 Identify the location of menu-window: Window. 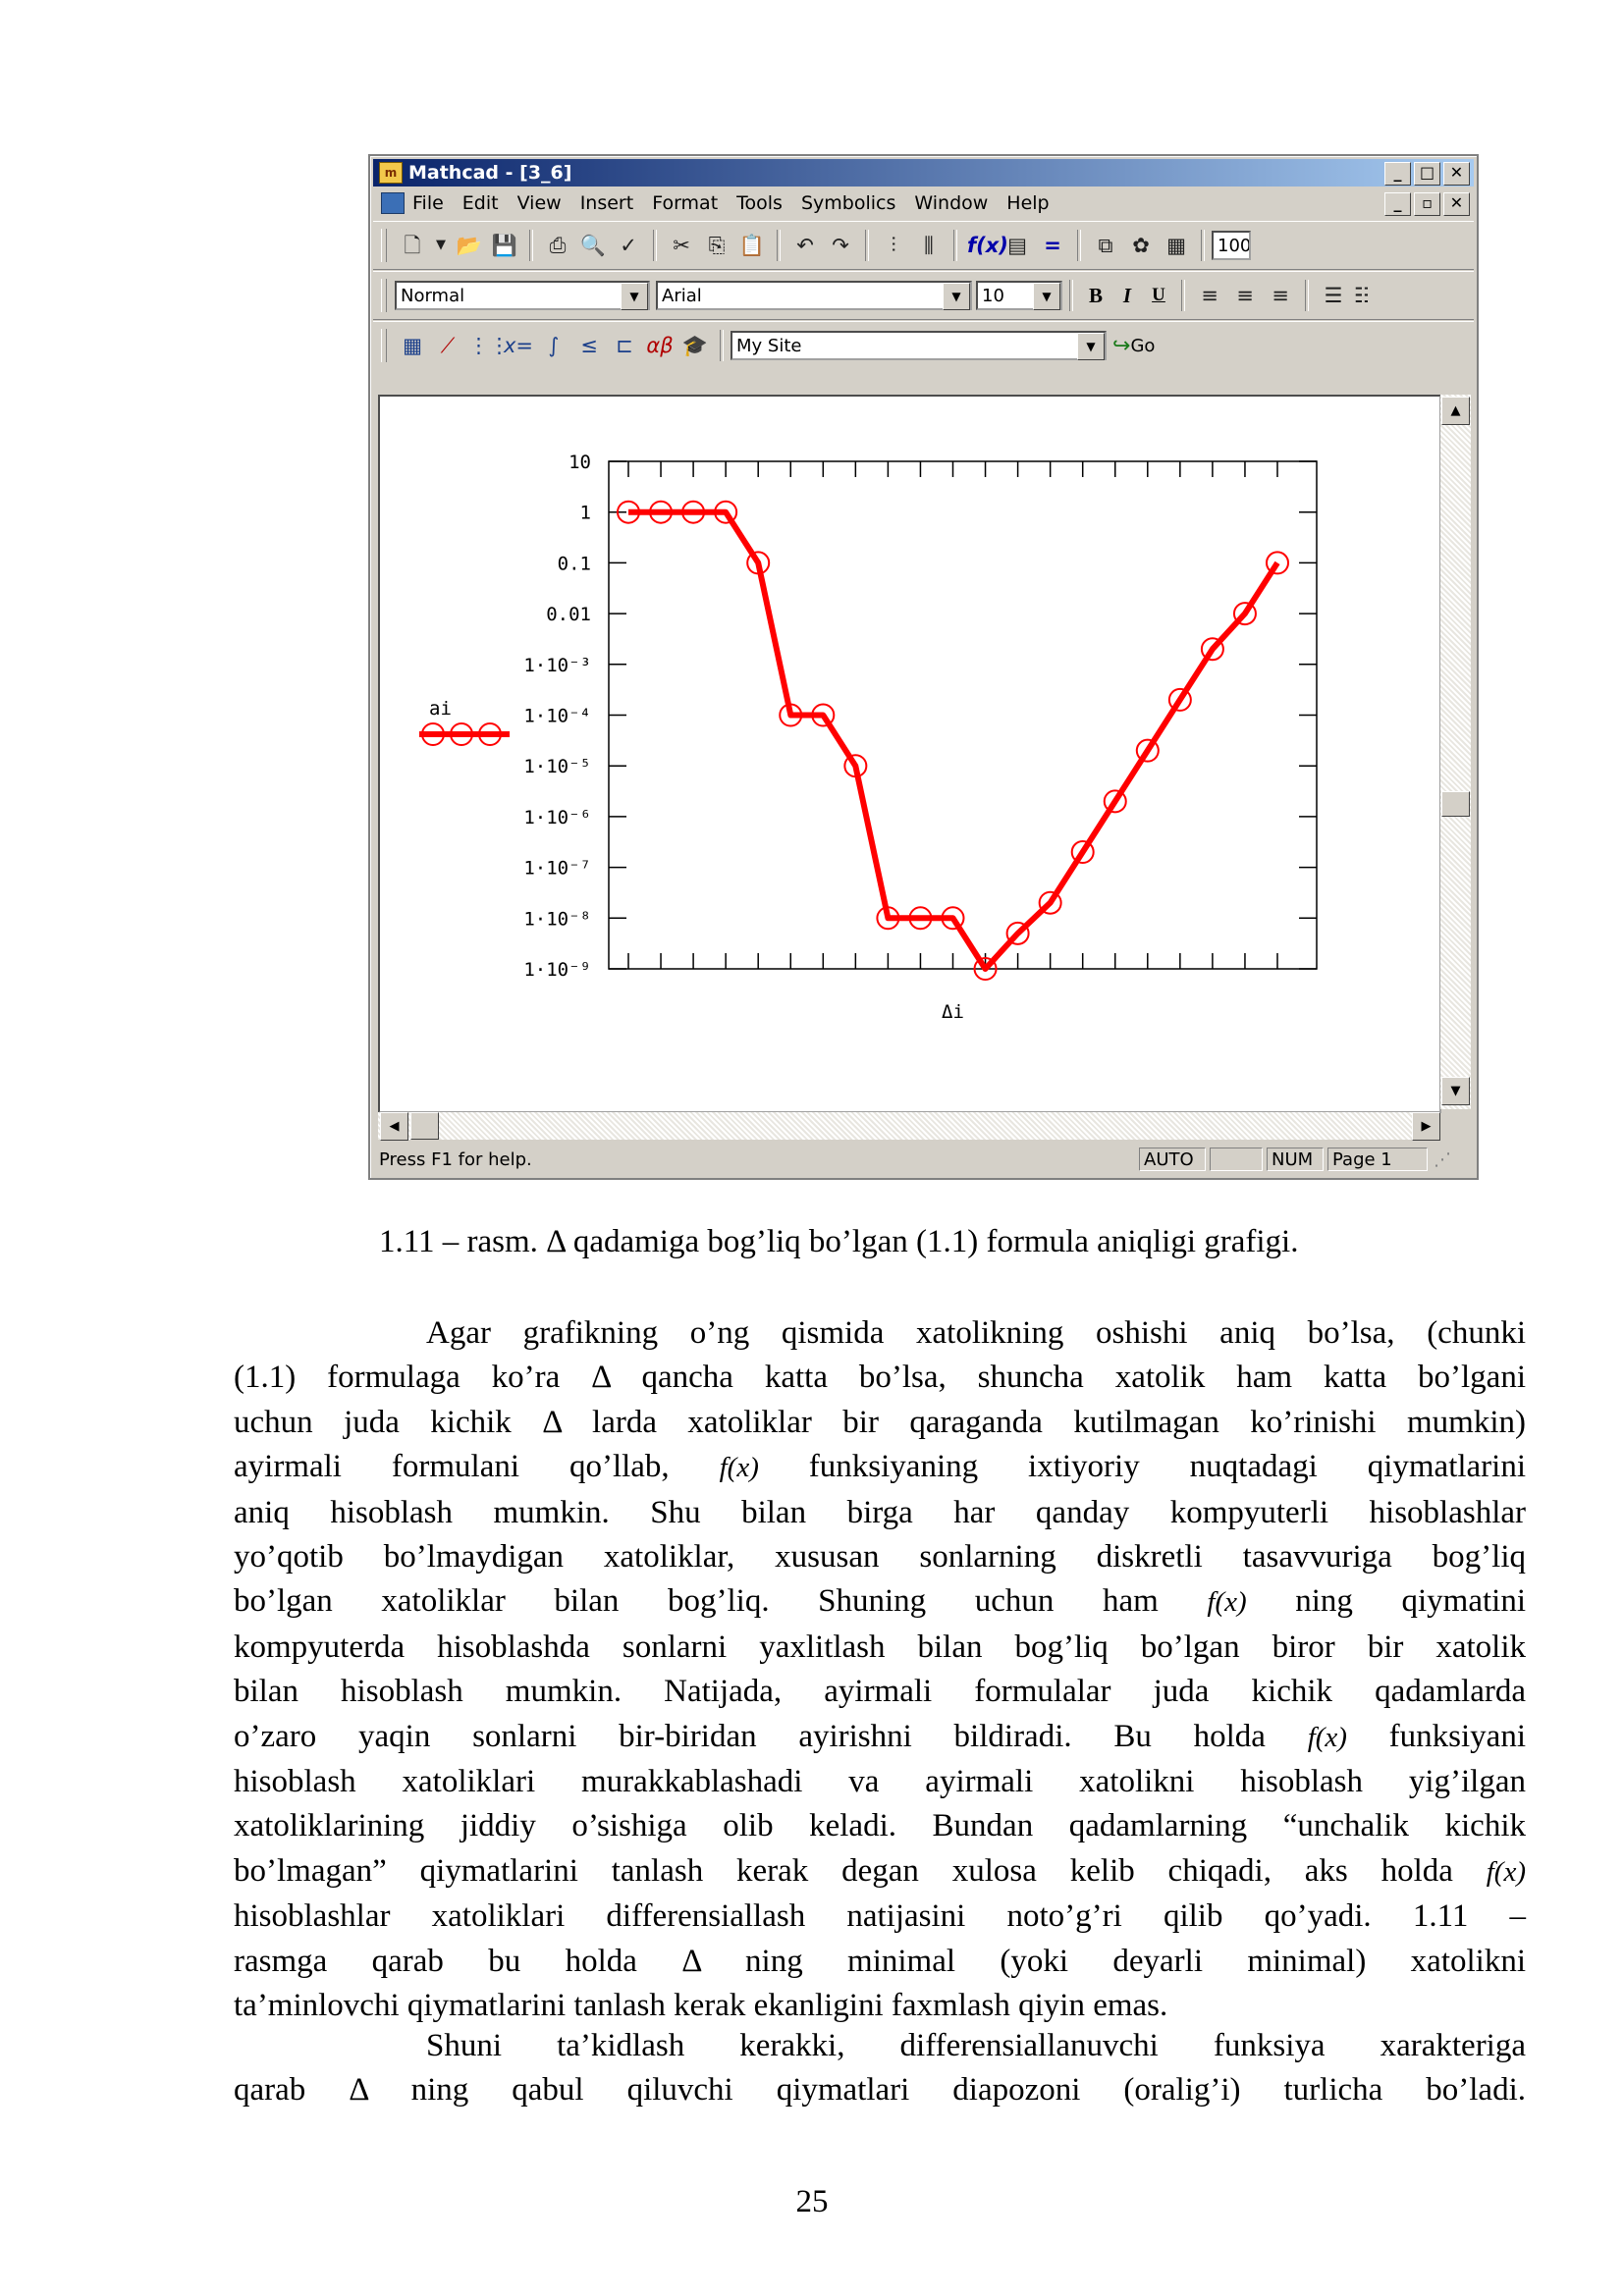
(951, 203).